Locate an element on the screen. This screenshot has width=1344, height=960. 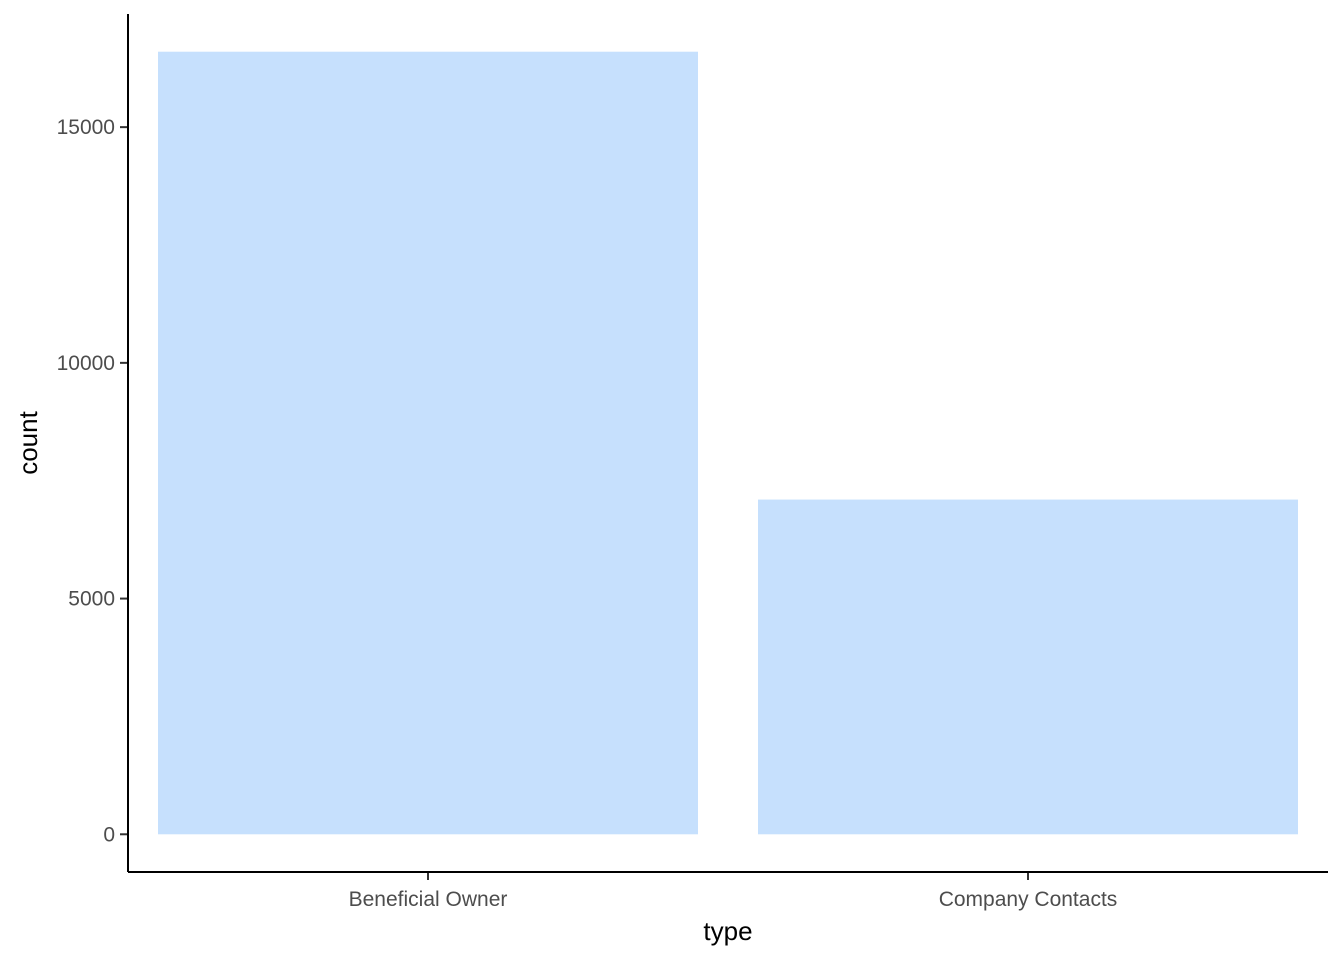
y-tick-label: 15000 is located at coordinates (86, 127).